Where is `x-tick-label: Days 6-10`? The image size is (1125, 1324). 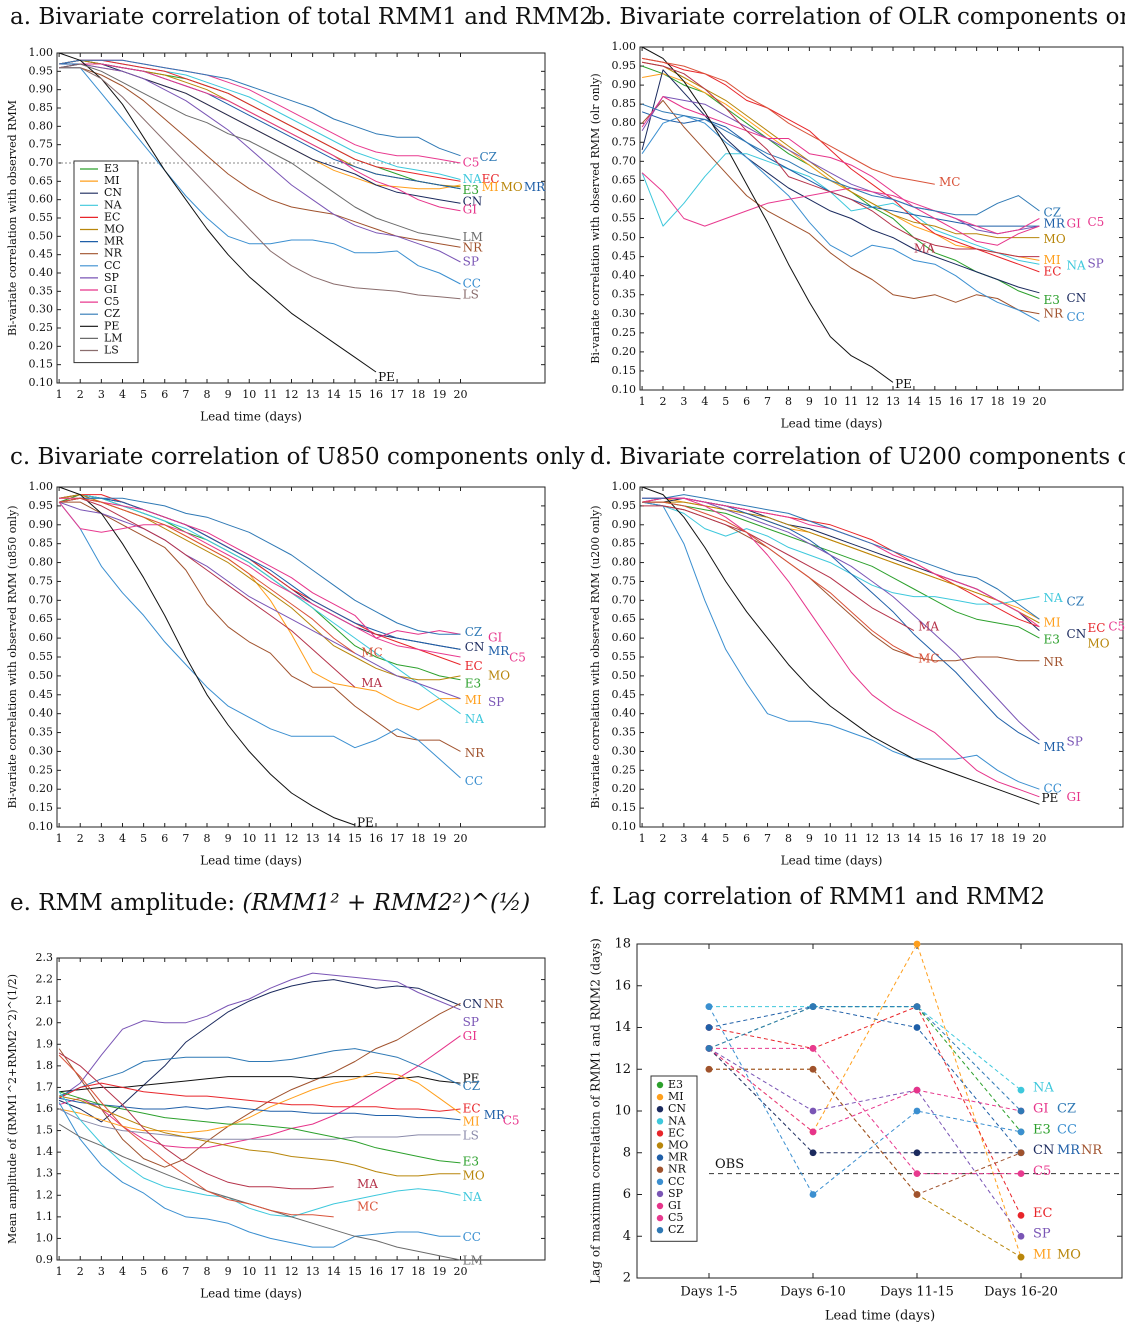
x-tick-label: Days 6-10 is located at coordinates (813, 1292).